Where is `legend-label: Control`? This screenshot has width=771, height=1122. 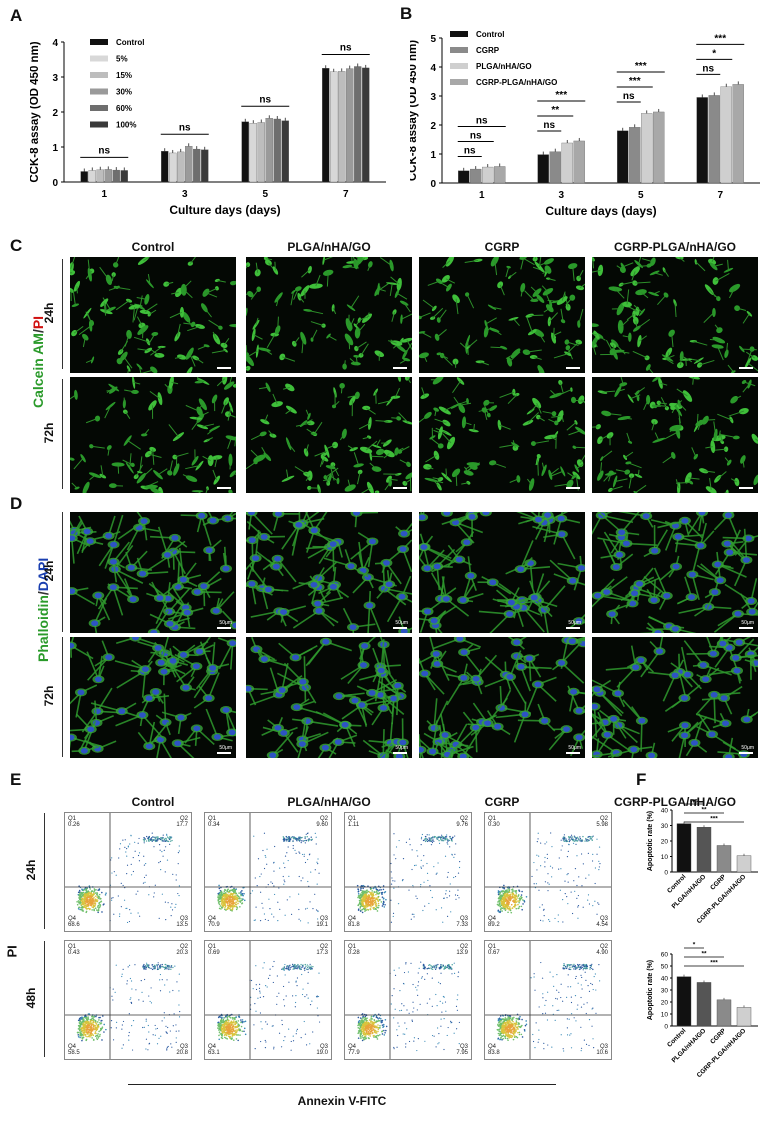
legend-label: Control is located at coordinates (490, 34).